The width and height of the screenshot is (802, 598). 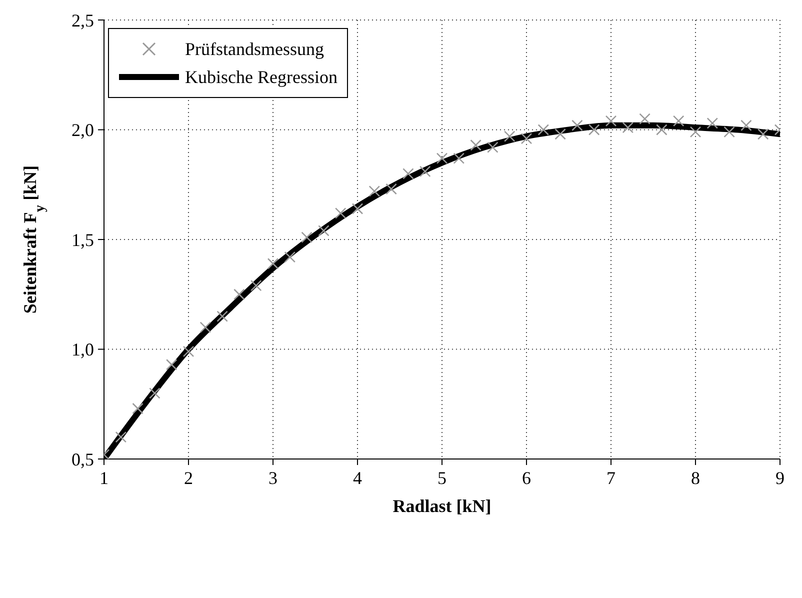 What do you see at coordinates (83, 240) in the screenshot?
I see `y-tick-label: 1,5` at bounding box center [83, 240].